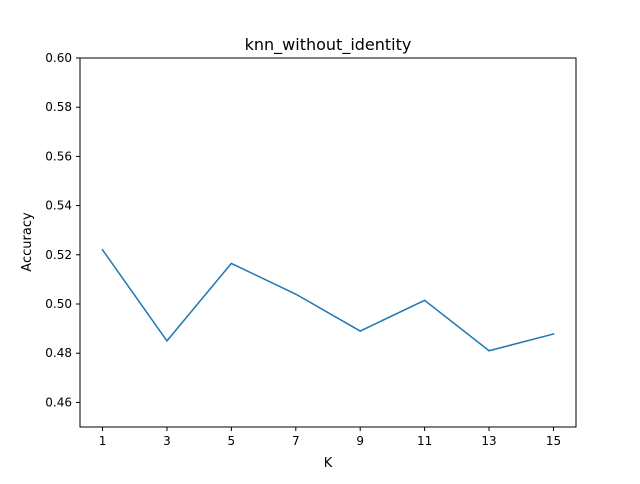 This screenshot has height=484, width=640. I want to click on y-tick-label: 0.52, so click(58, 255).